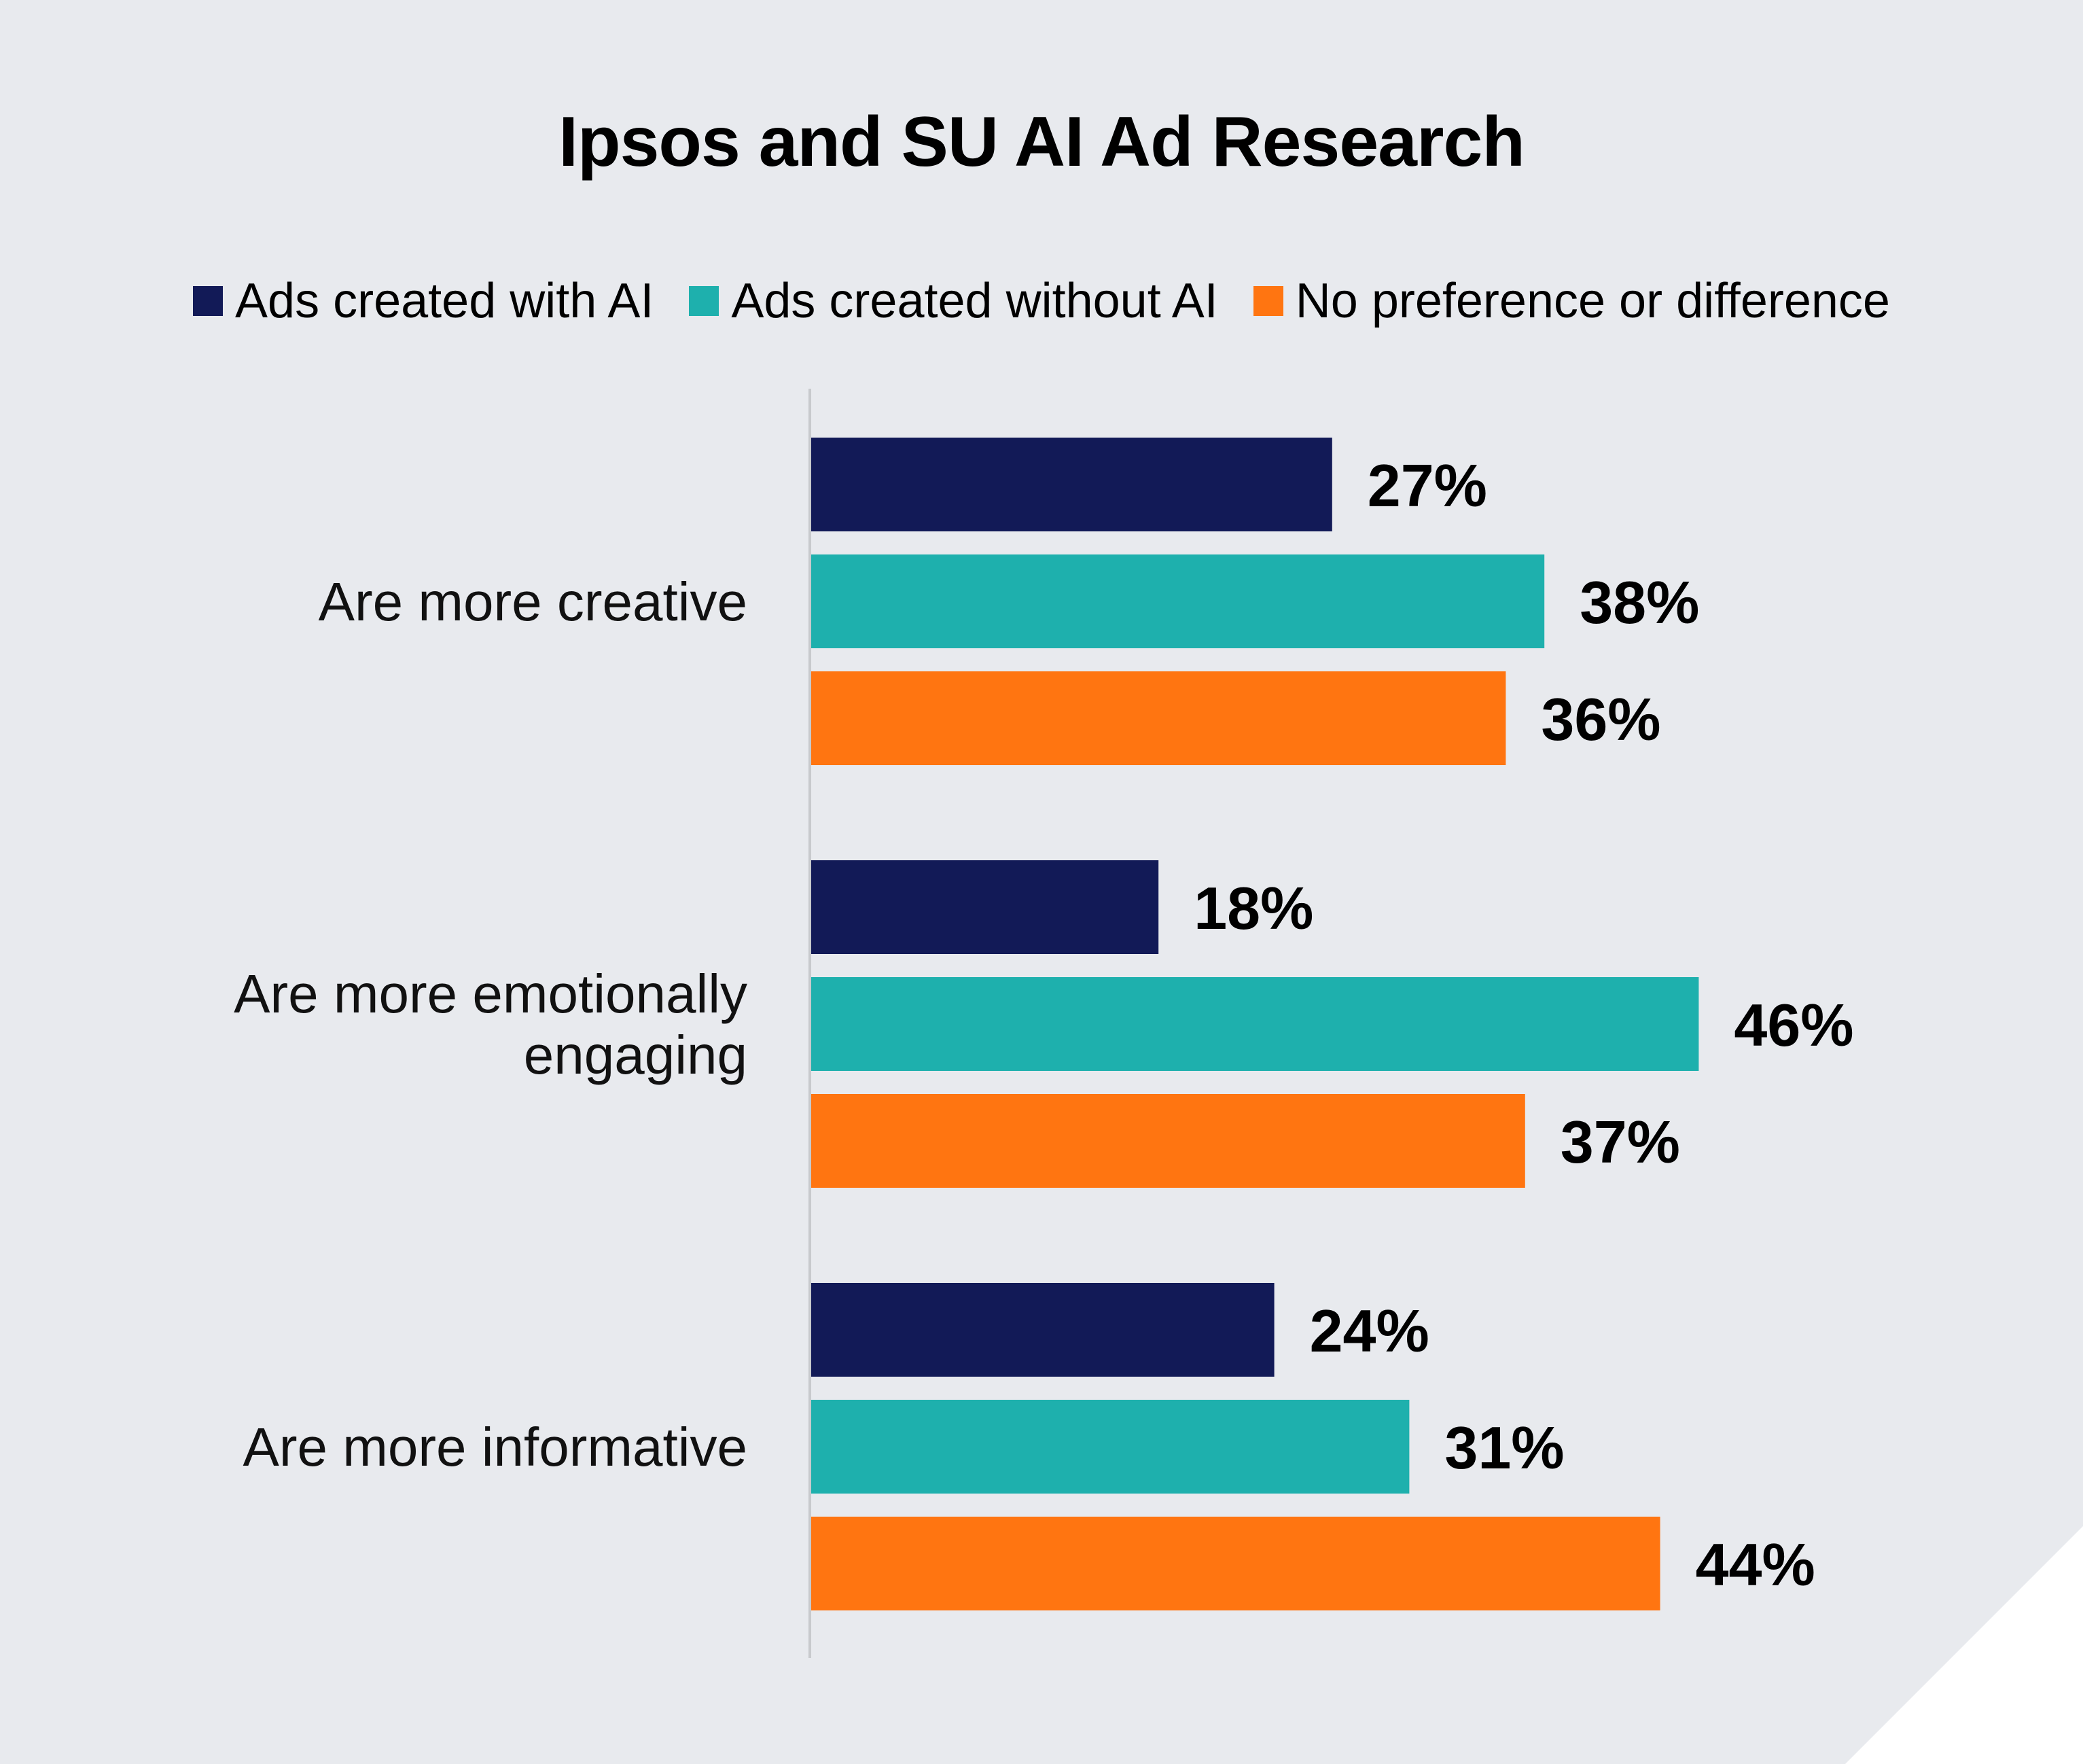 The height and width of the screenshot is (1764, 2083). What do you see at coordinates (491, 1024) in the screenshot?
I see `category-label: Are more emotionally engaging` at bounding box center [491, 1024].